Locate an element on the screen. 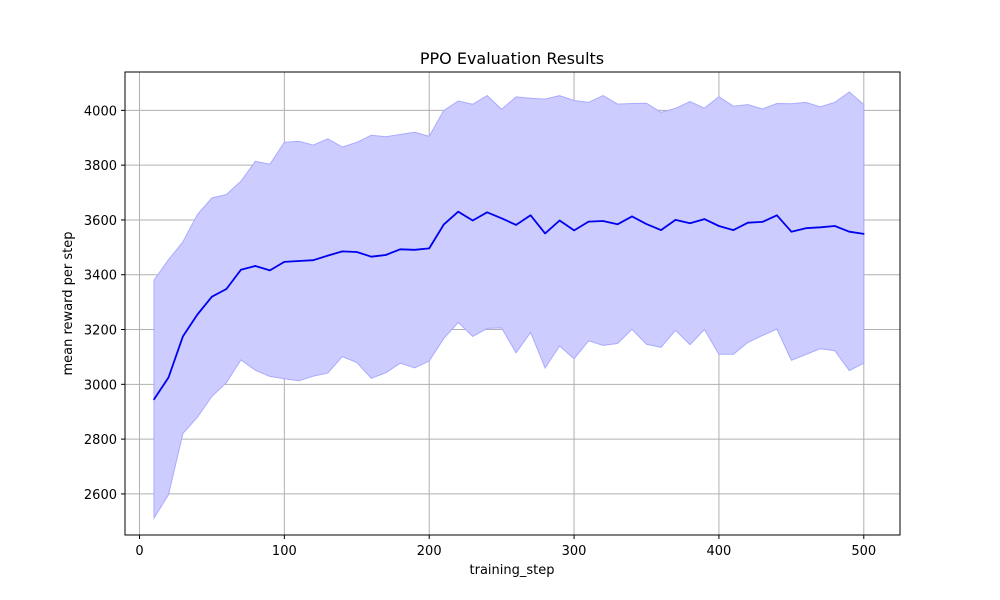 The width and height of the screenshot is (1000, 600). x-tick-label: 0 is located at coordinates (139, 551).